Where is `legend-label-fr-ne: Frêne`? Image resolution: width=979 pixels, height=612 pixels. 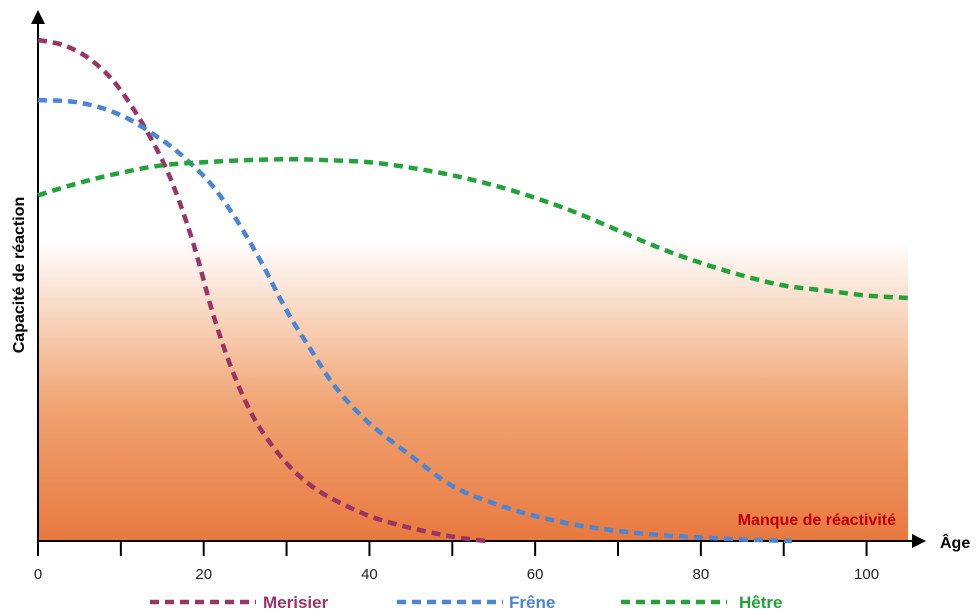
legend-label-fr-ne: Frêne is located at coordinates (532, 602).